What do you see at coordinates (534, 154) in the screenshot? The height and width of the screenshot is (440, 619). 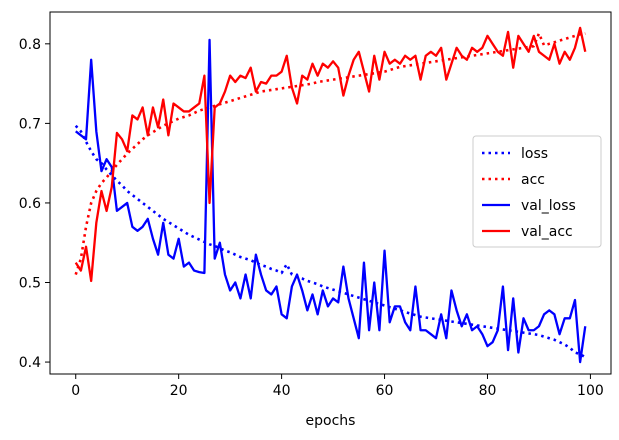 I see `legend-label-loss: loss` at bounding box center [534, 154].